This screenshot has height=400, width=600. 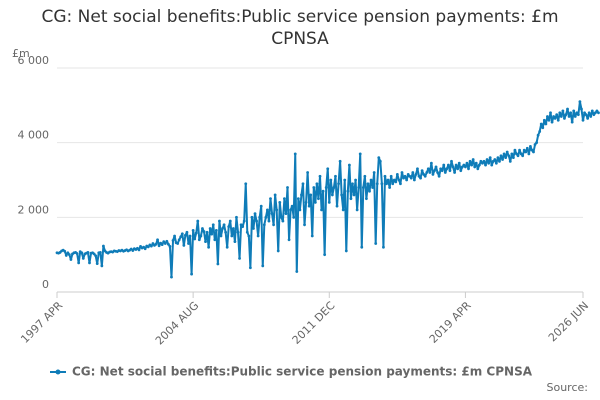 What do you see at coordinates (314, 323) in the screenshot?
I see `x-tick-label: 2011 DEC` at bounding box center [314, 323].